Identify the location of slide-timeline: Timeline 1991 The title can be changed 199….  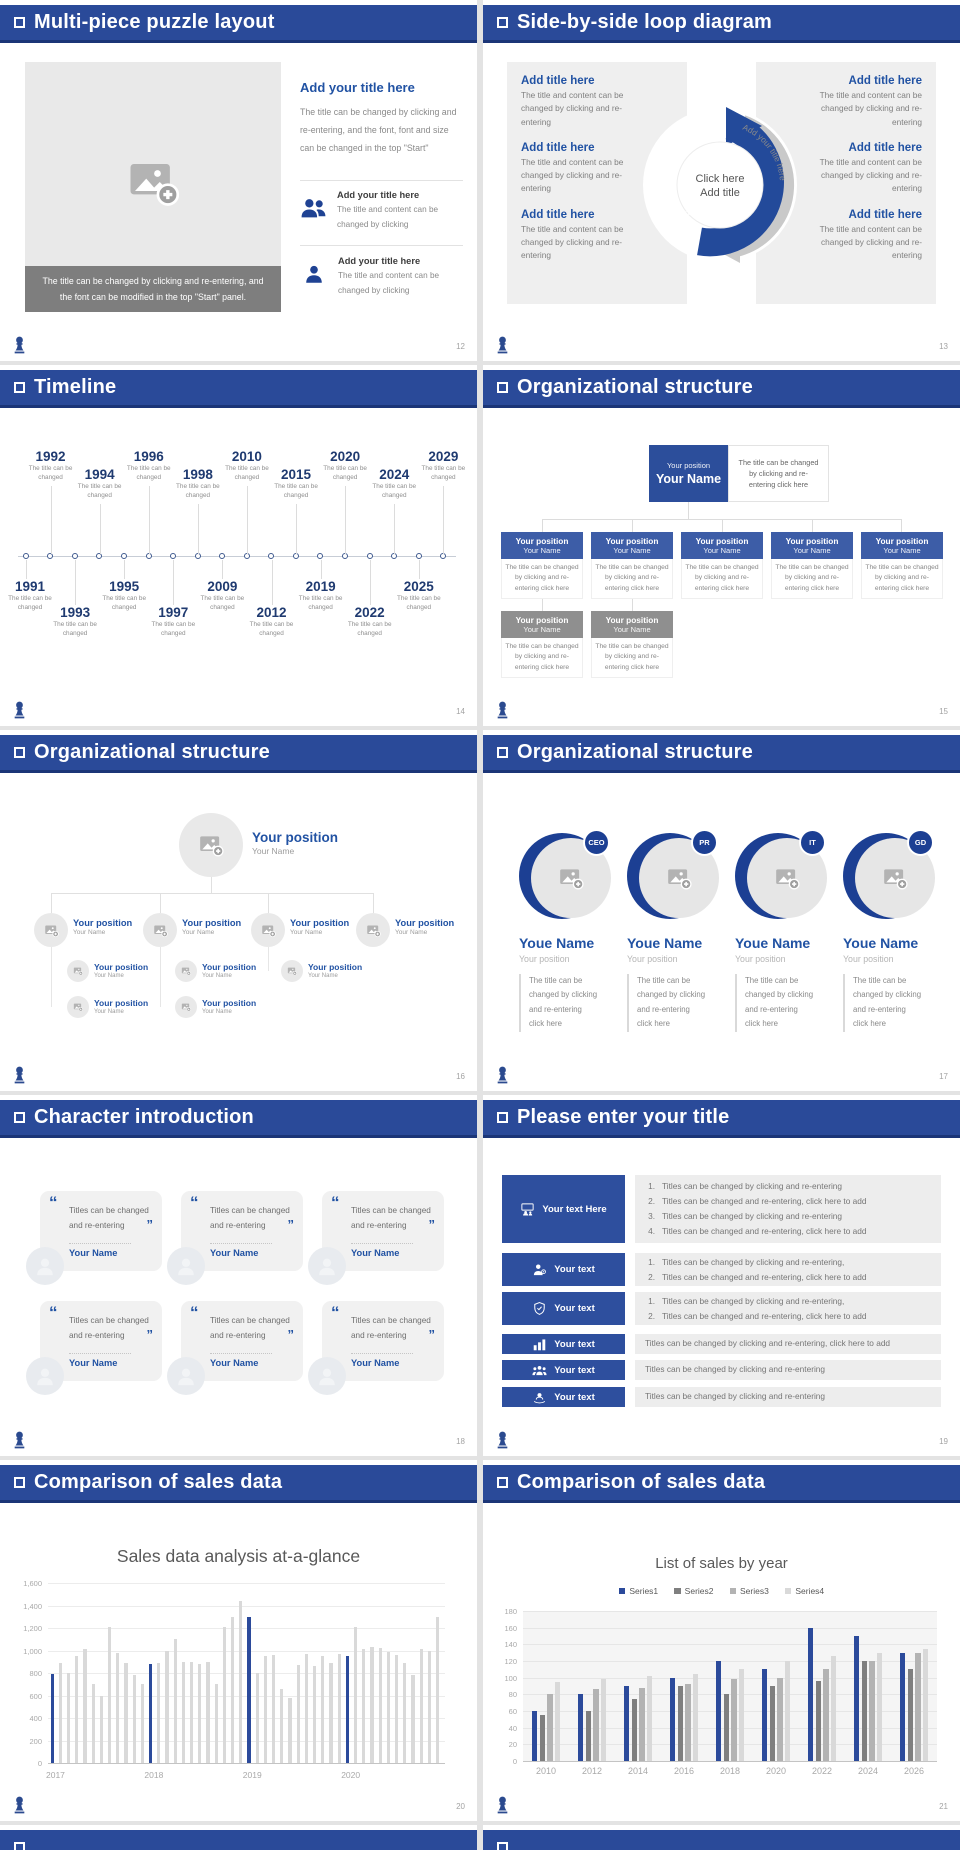
(238, 545).